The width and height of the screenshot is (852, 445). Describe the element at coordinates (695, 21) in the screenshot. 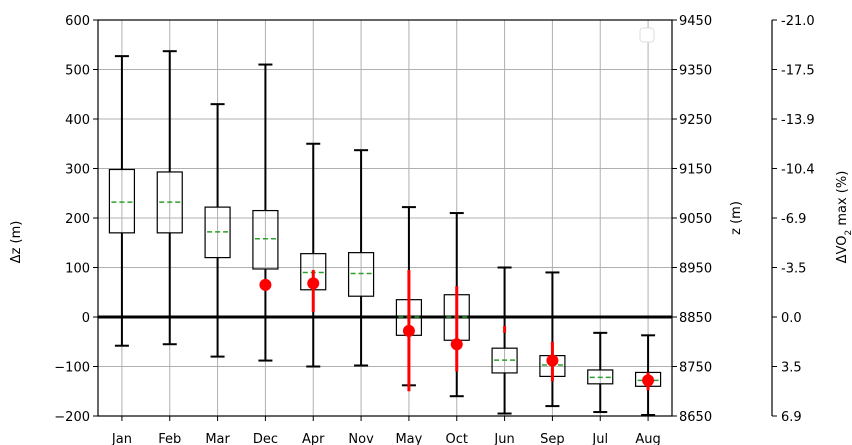

I see `y2-tick-label: 9450` at that location.